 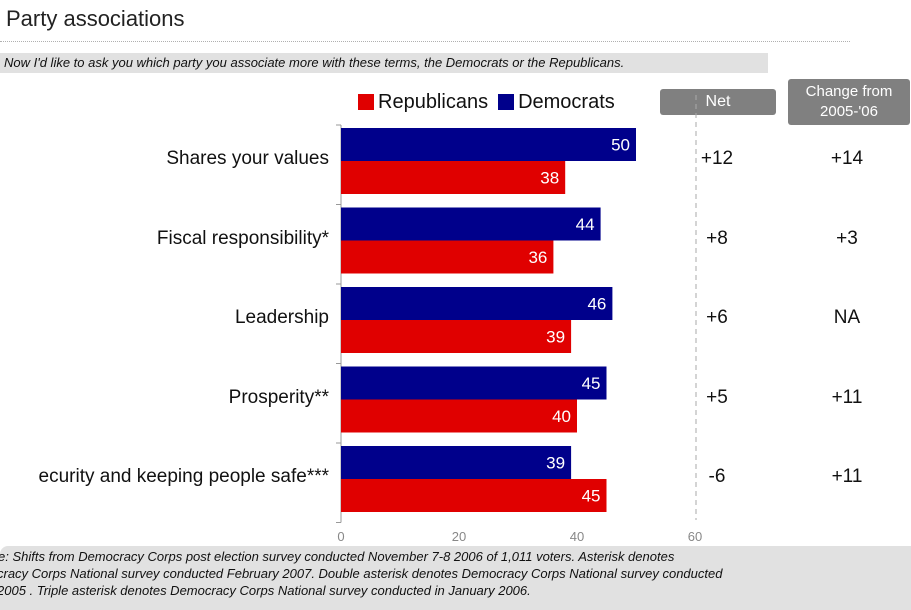 I want to click on chart-title: Party associations, so click(x=95, y=18).